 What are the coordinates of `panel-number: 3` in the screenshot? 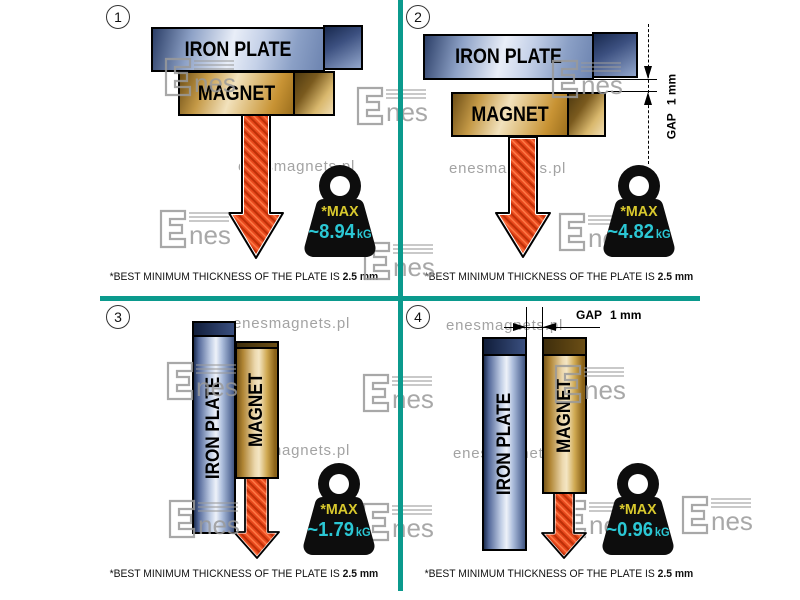 It's located at (118, 317).